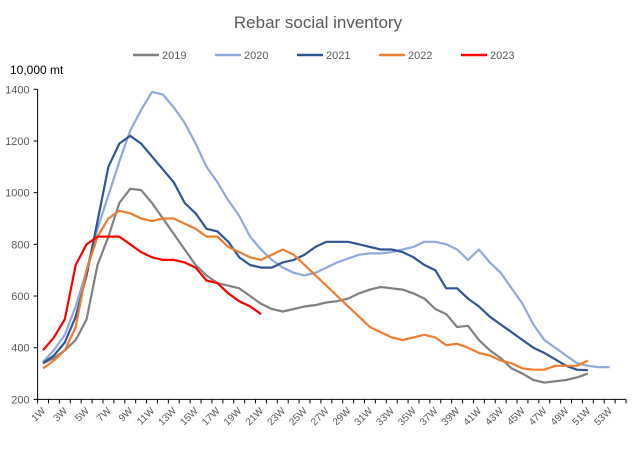  What do you see at coordinates (277, 416) in the screenshot?
I see `x-tick-label: 23W` at bounding box center [277, 416].